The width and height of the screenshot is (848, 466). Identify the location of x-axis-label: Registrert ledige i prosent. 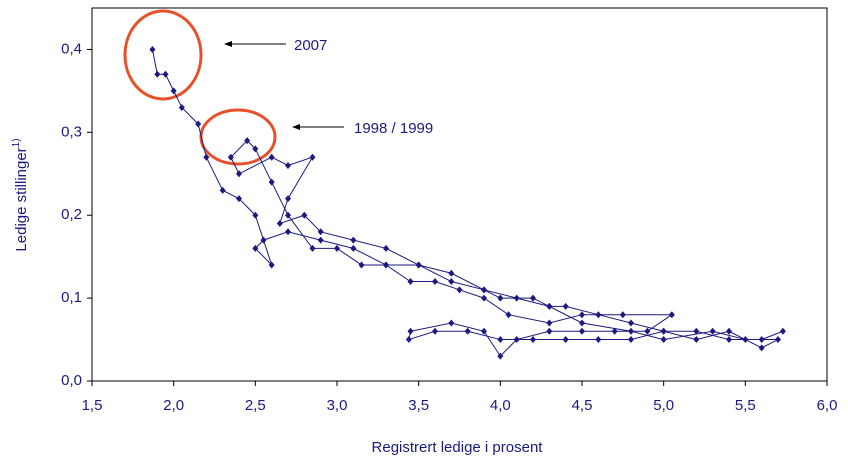
(458, 447).